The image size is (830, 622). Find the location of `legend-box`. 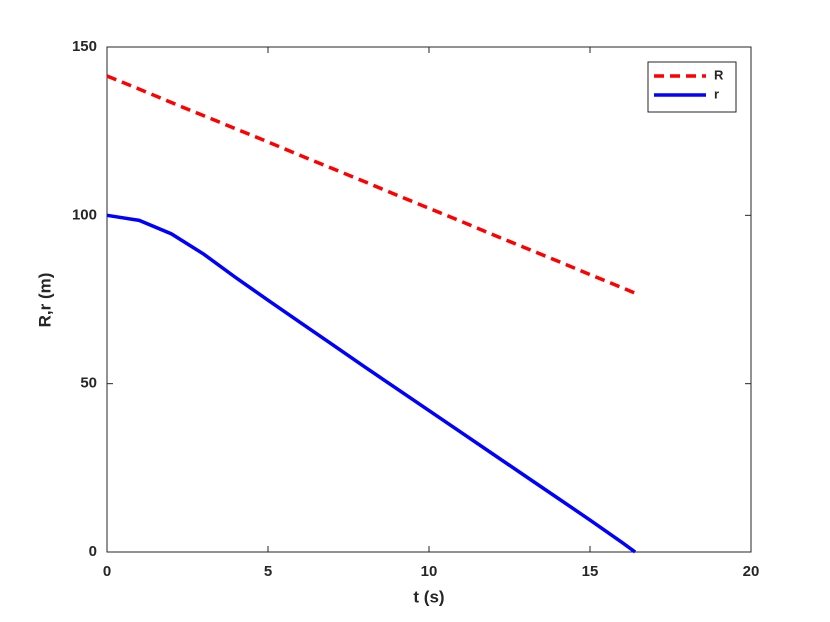

legend-box is located at coordinates (692, 87).